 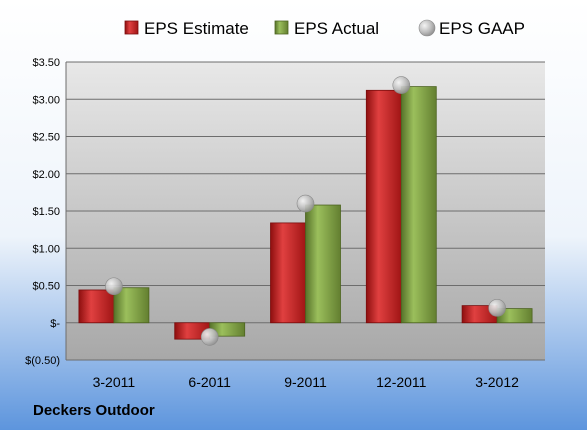 I want to click on y-tick-label: $2.50, so click(x=46, y=138).